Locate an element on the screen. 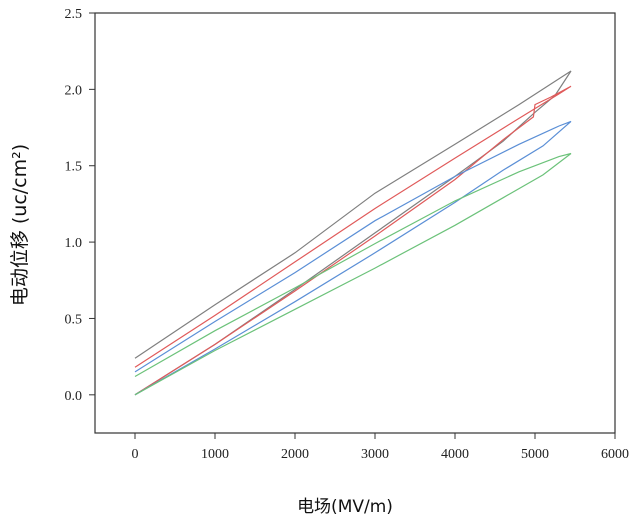 This screenshot has width=640, height=525. y-axis: 0.0 0.5 1.0 1.5 2.0 2.5 is located at coordinates (80, 205).